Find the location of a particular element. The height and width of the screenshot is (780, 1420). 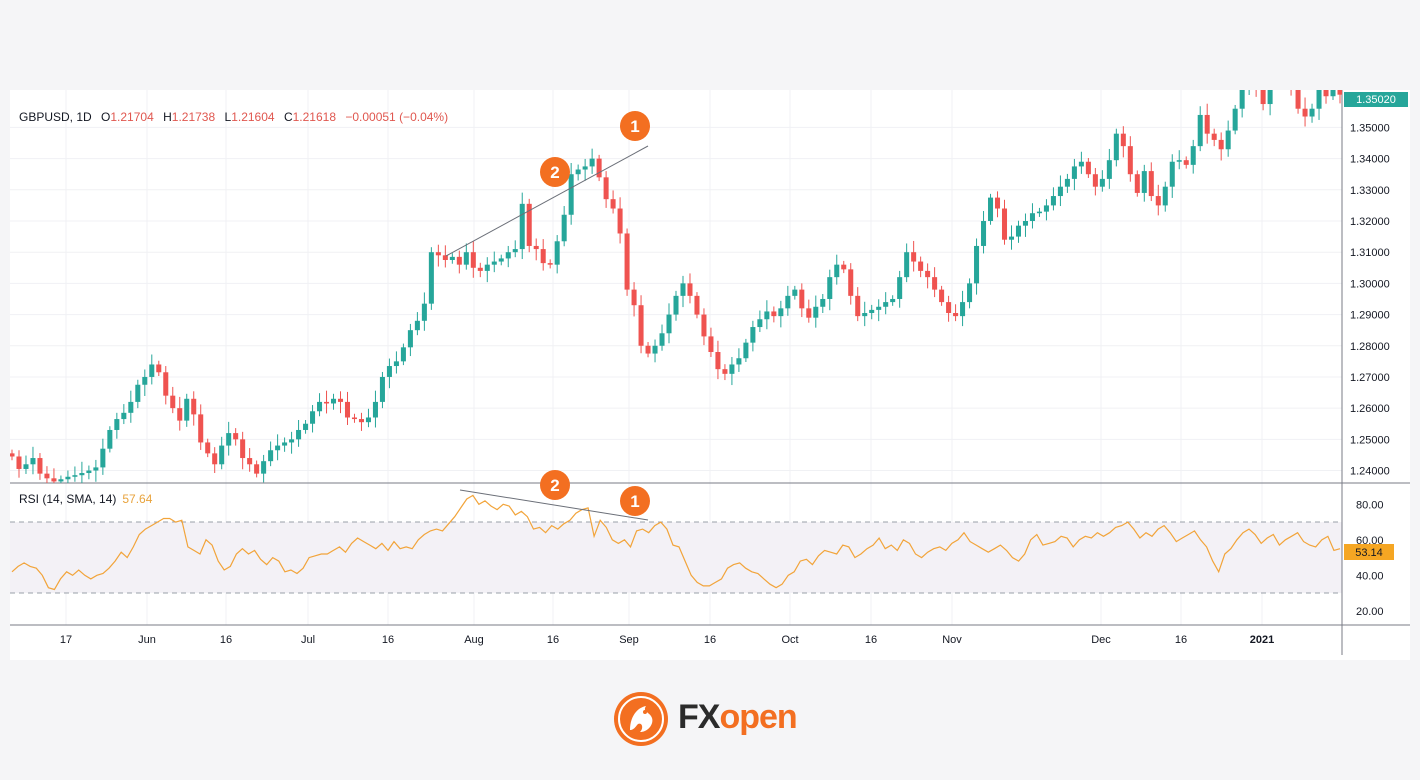

current-price-tag: 1.35020 is located at coordinates (1376, 99).